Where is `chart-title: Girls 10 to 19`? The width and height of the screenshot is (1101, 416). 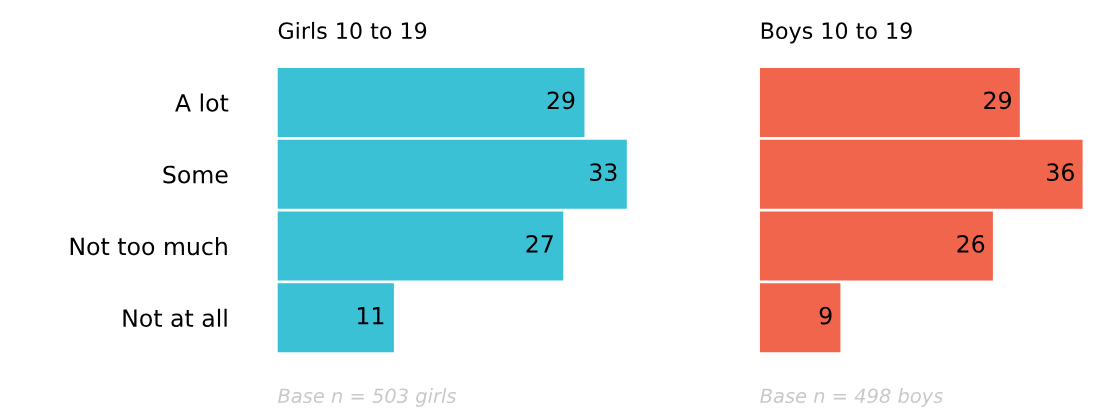 chart-title: Girls 10 to 19 is located at coordinates (352, 30).